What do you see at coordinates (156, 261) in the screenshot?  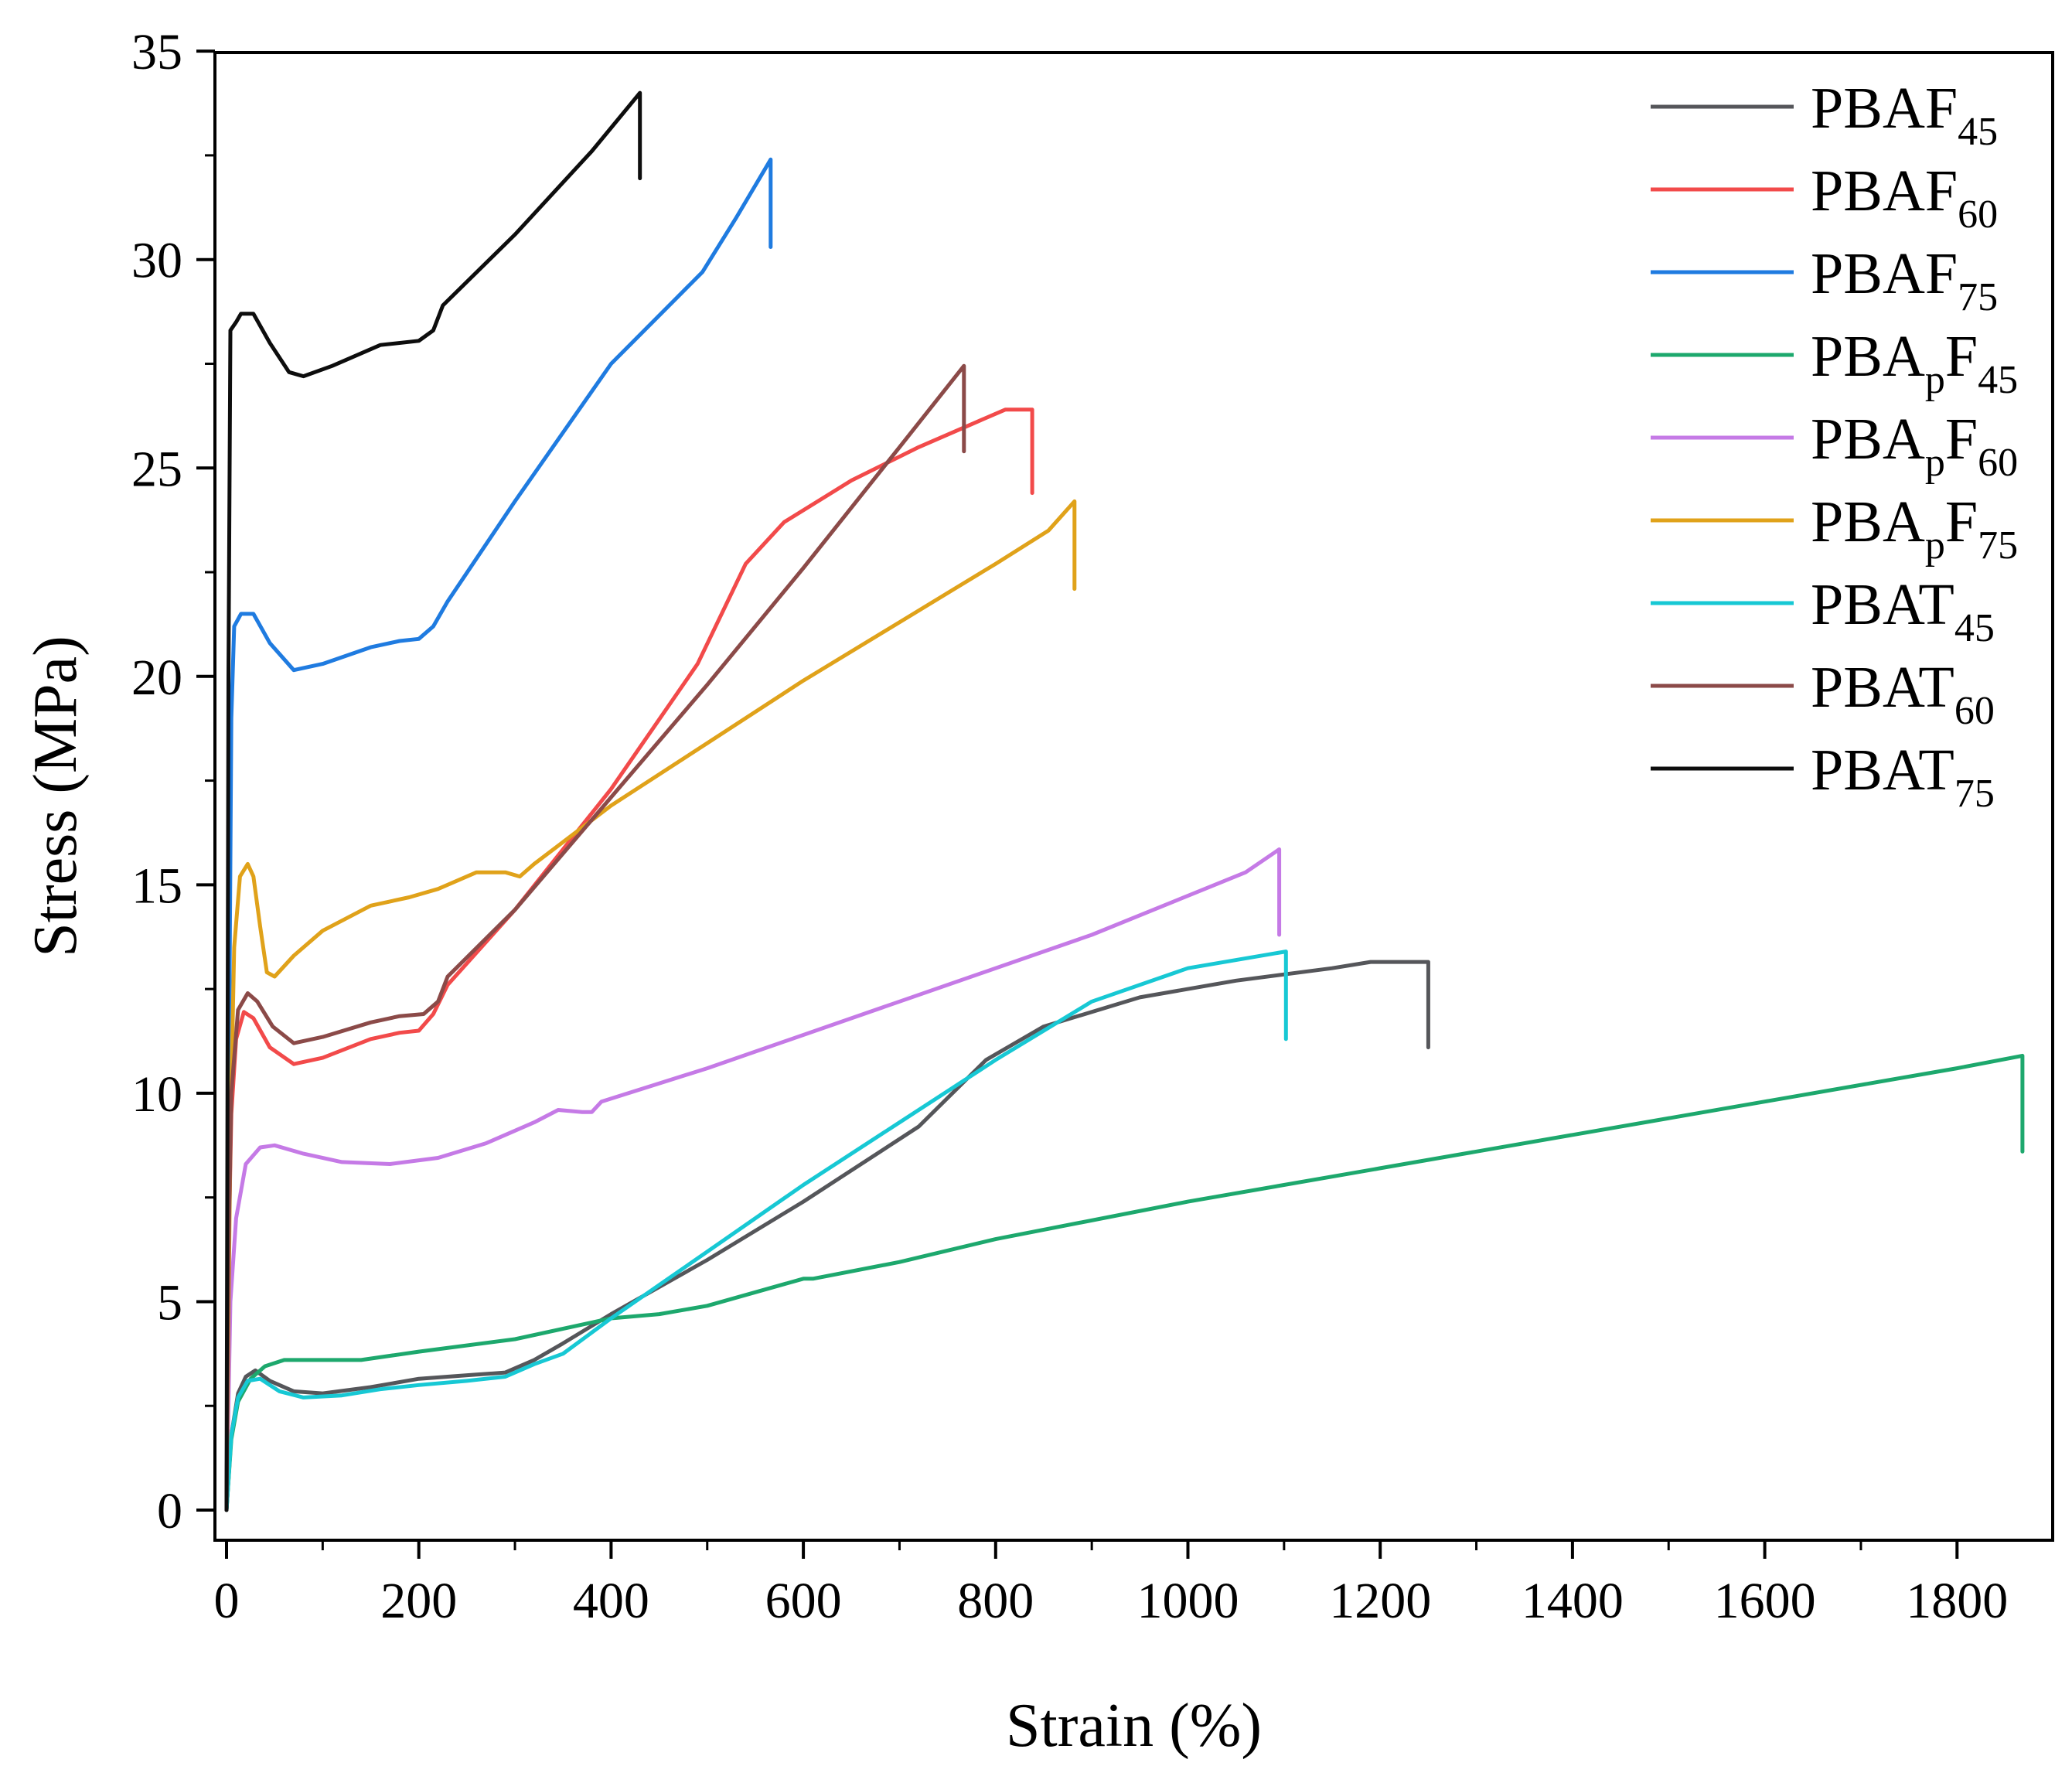 I see `y-tick-label: 30` at bounding box center [156, 261].